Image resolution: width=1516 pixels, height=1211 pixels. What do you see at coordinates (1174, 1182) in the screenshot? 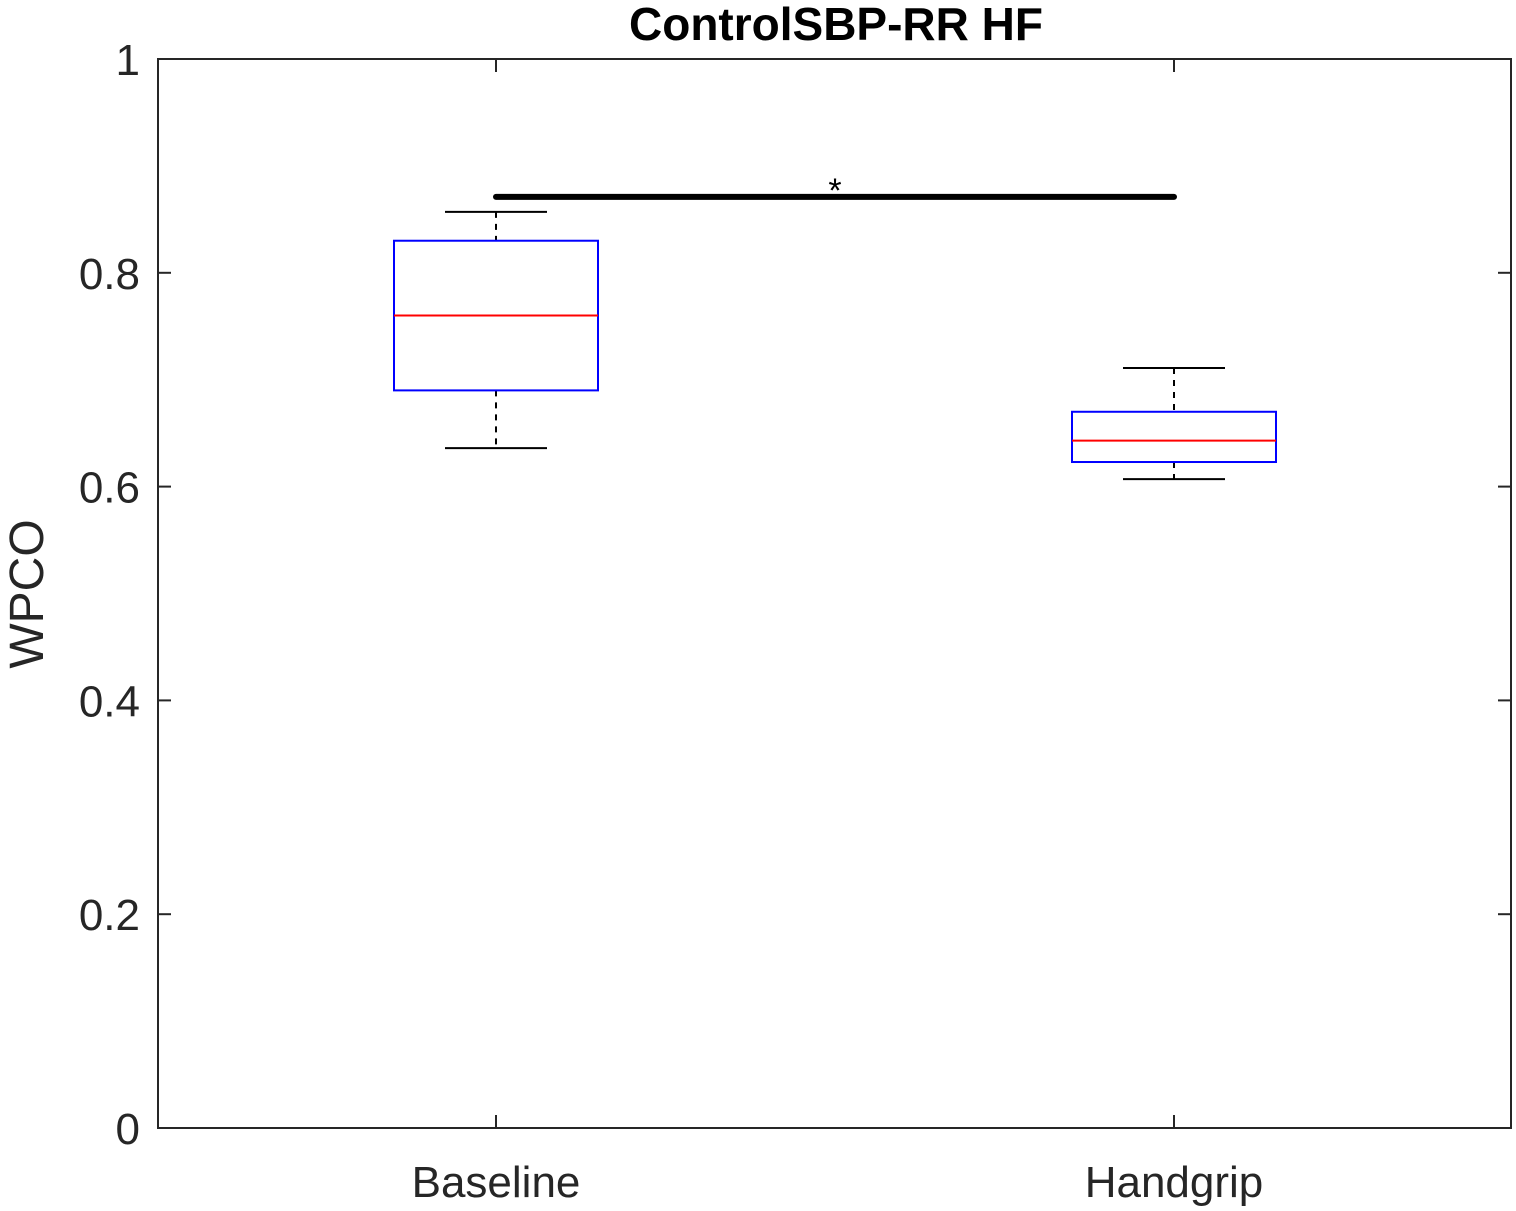
I see `x-tick-label: Handgrip` at bounding box center [1174, 1182].